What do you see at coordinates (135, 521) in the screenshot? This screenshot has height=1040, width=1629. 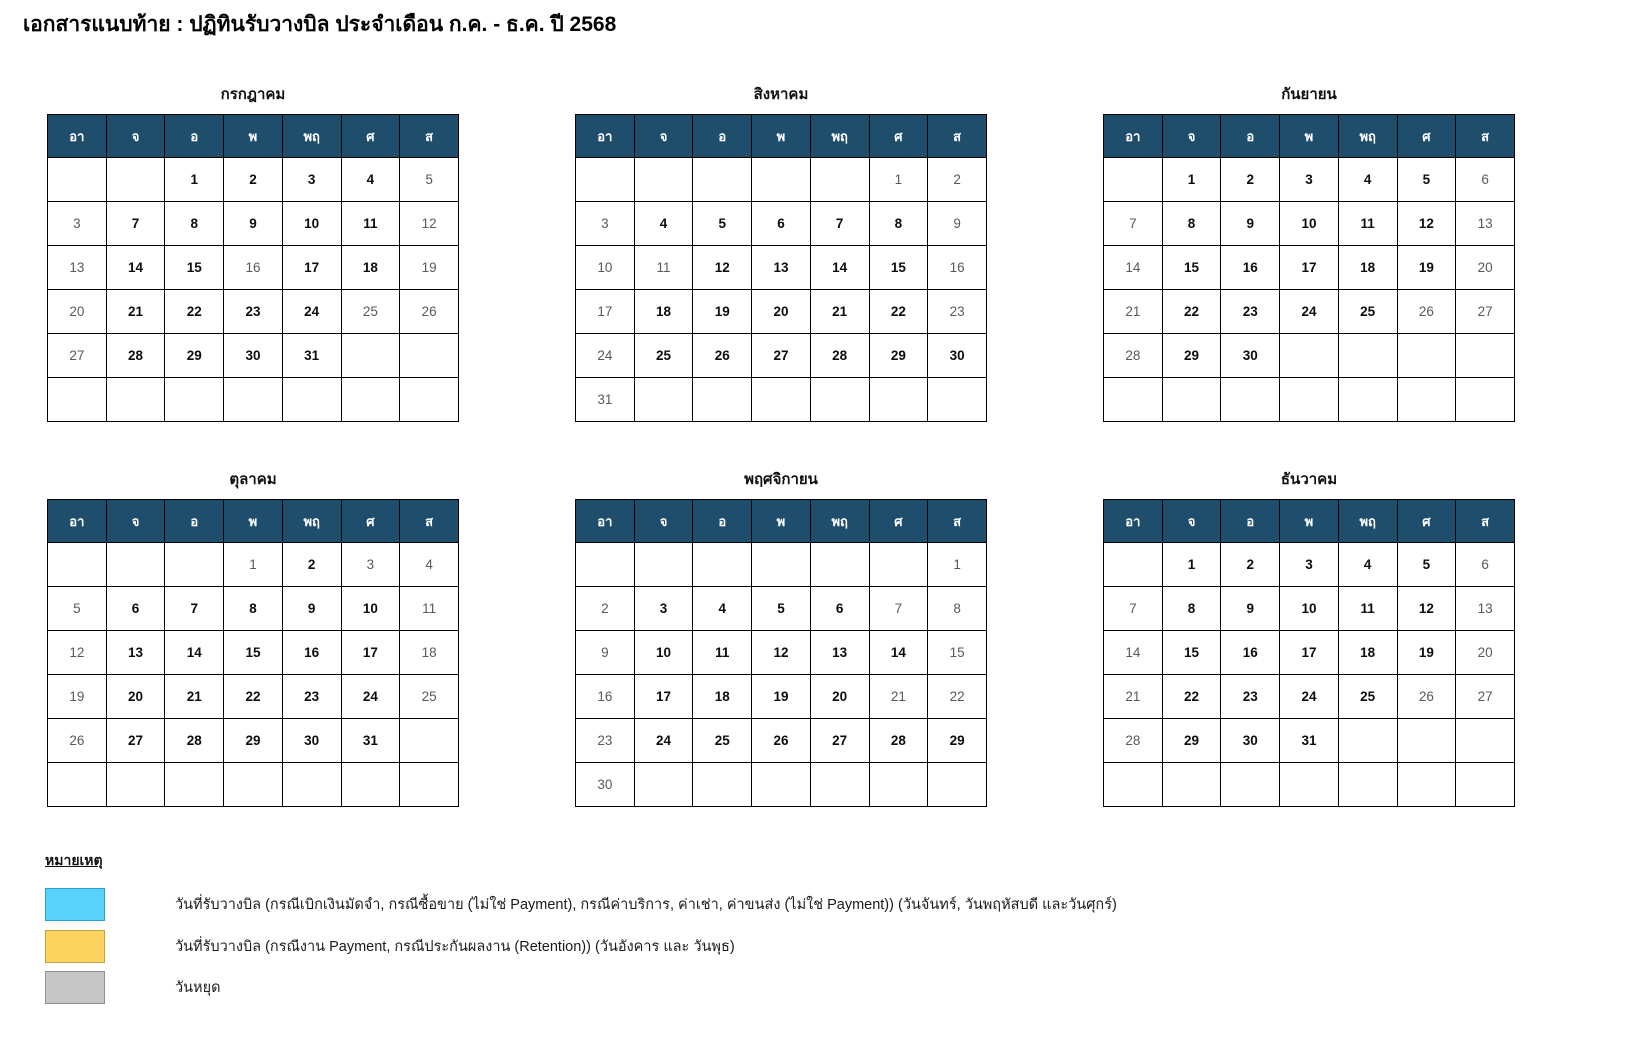 I see `day-header-cell: จ` at bounding box center [135, 521].